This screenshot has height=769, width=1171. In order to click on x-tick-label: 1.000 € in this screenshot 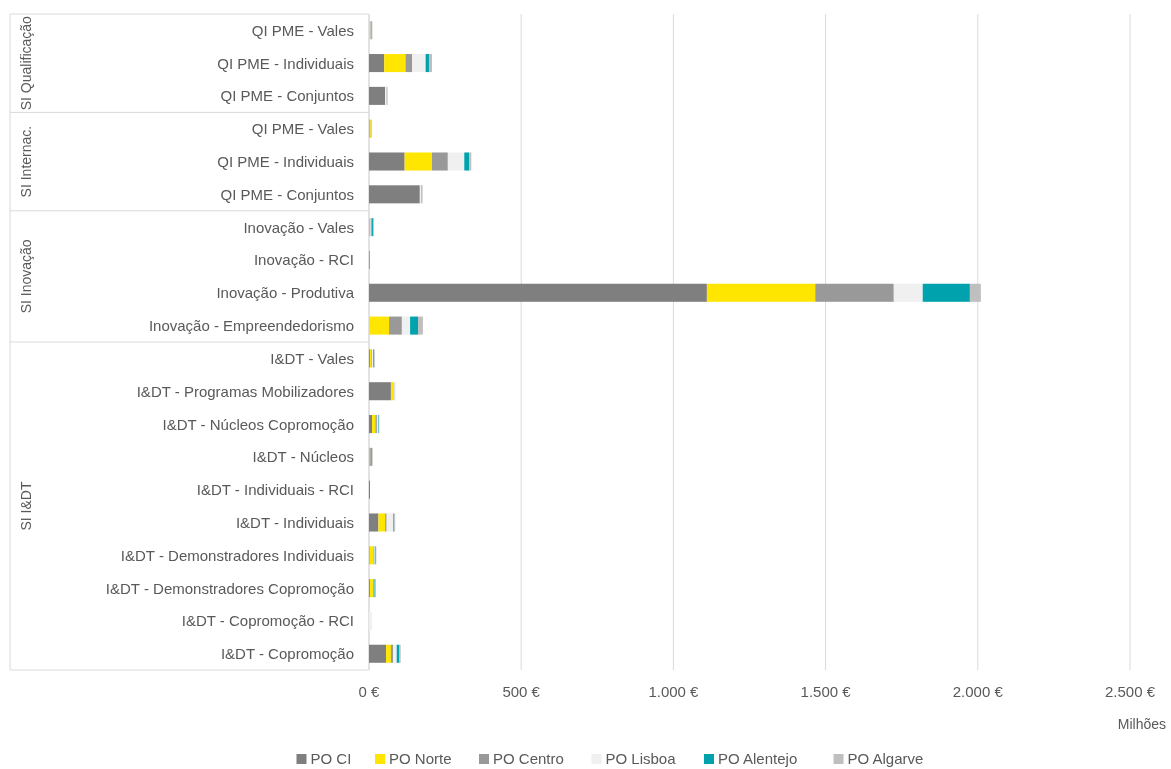, I will do `click(674, 691)`.